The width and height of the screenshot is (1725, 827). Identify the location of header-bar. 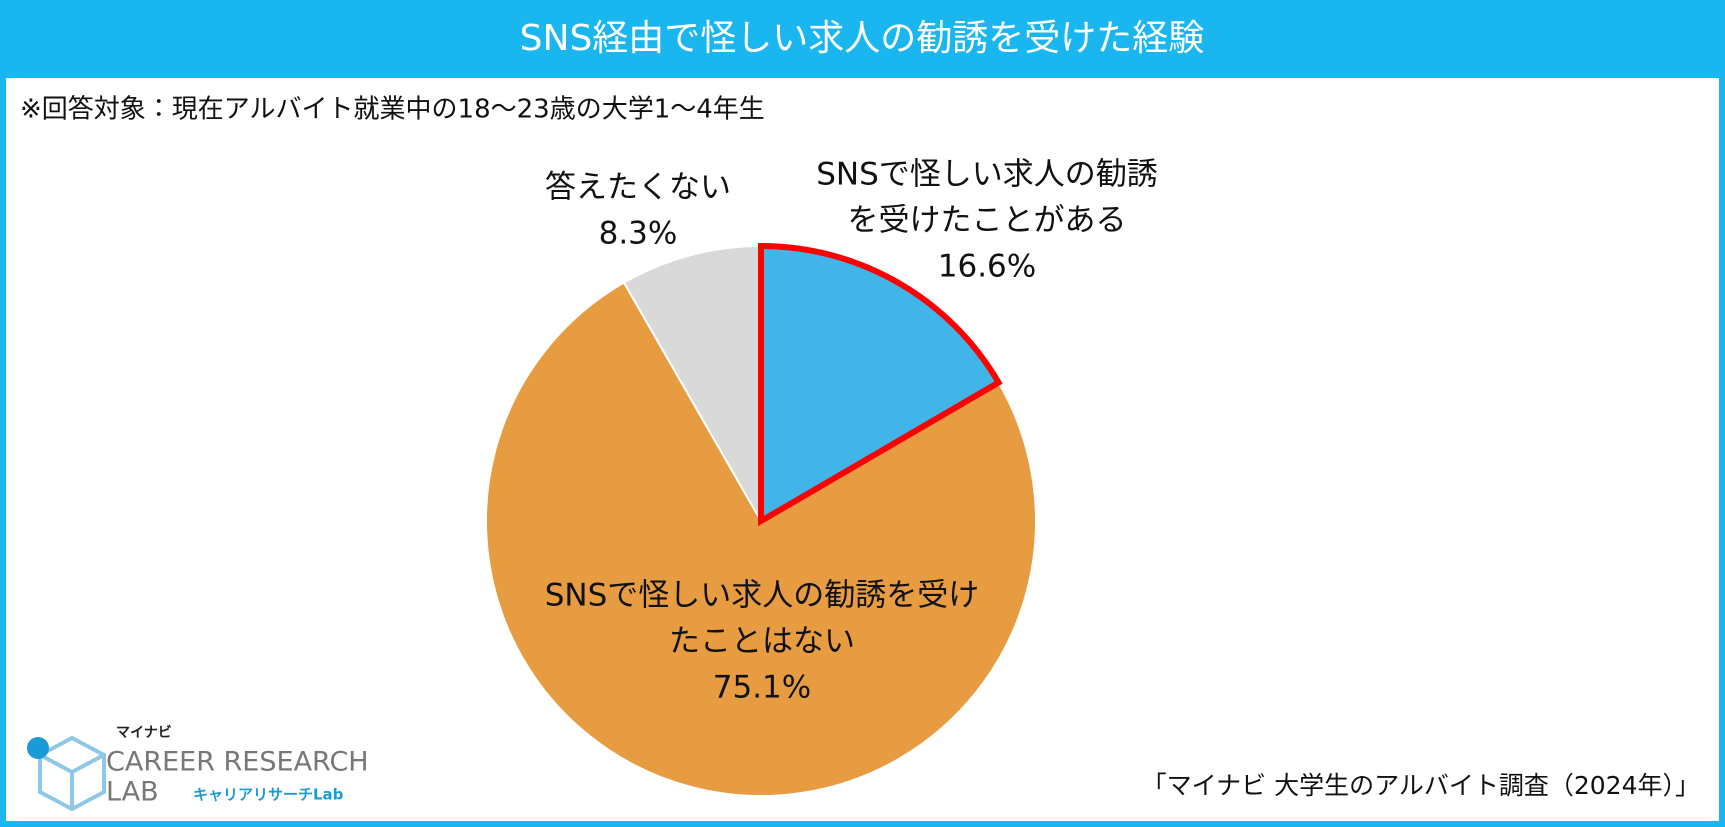
(862, 39).